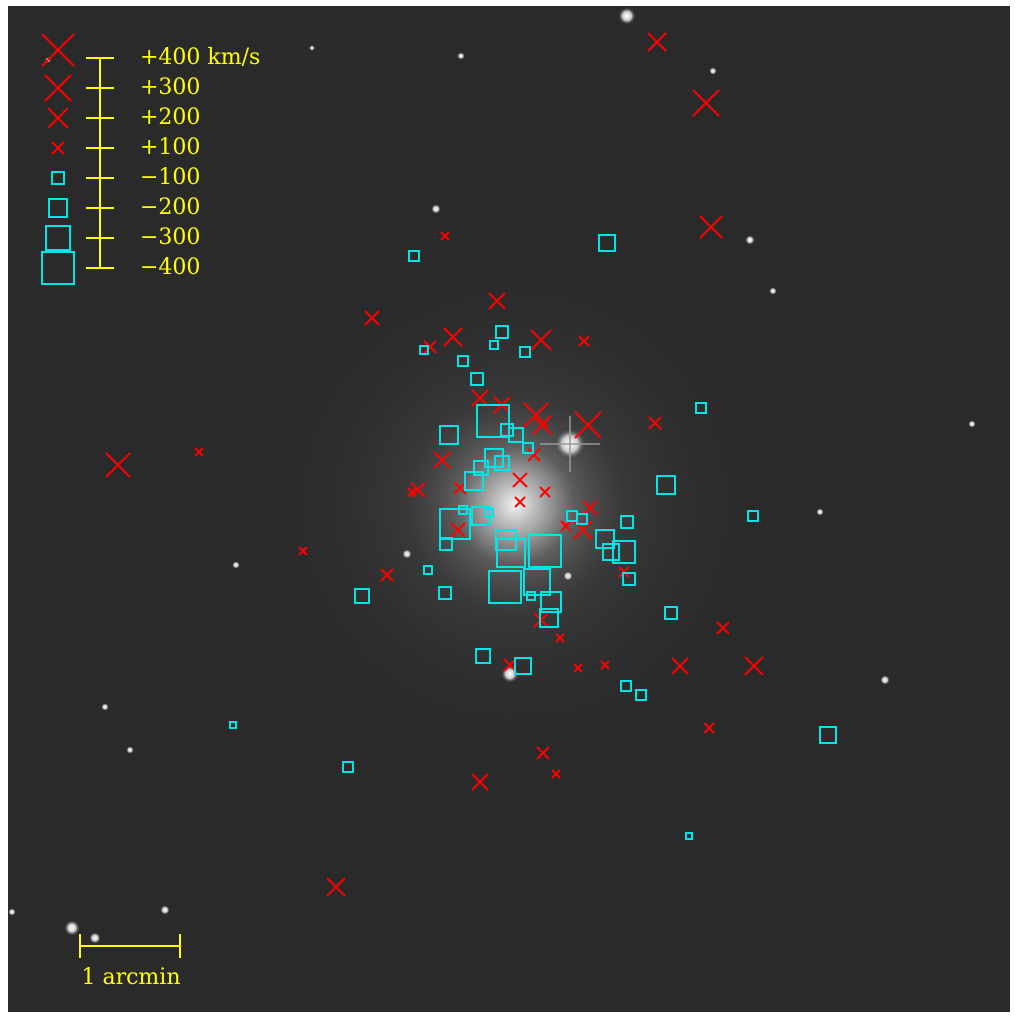 The height and width of the screenshot is (1017, 1015). I want to click on legend-label: +100, so click(170, 147).